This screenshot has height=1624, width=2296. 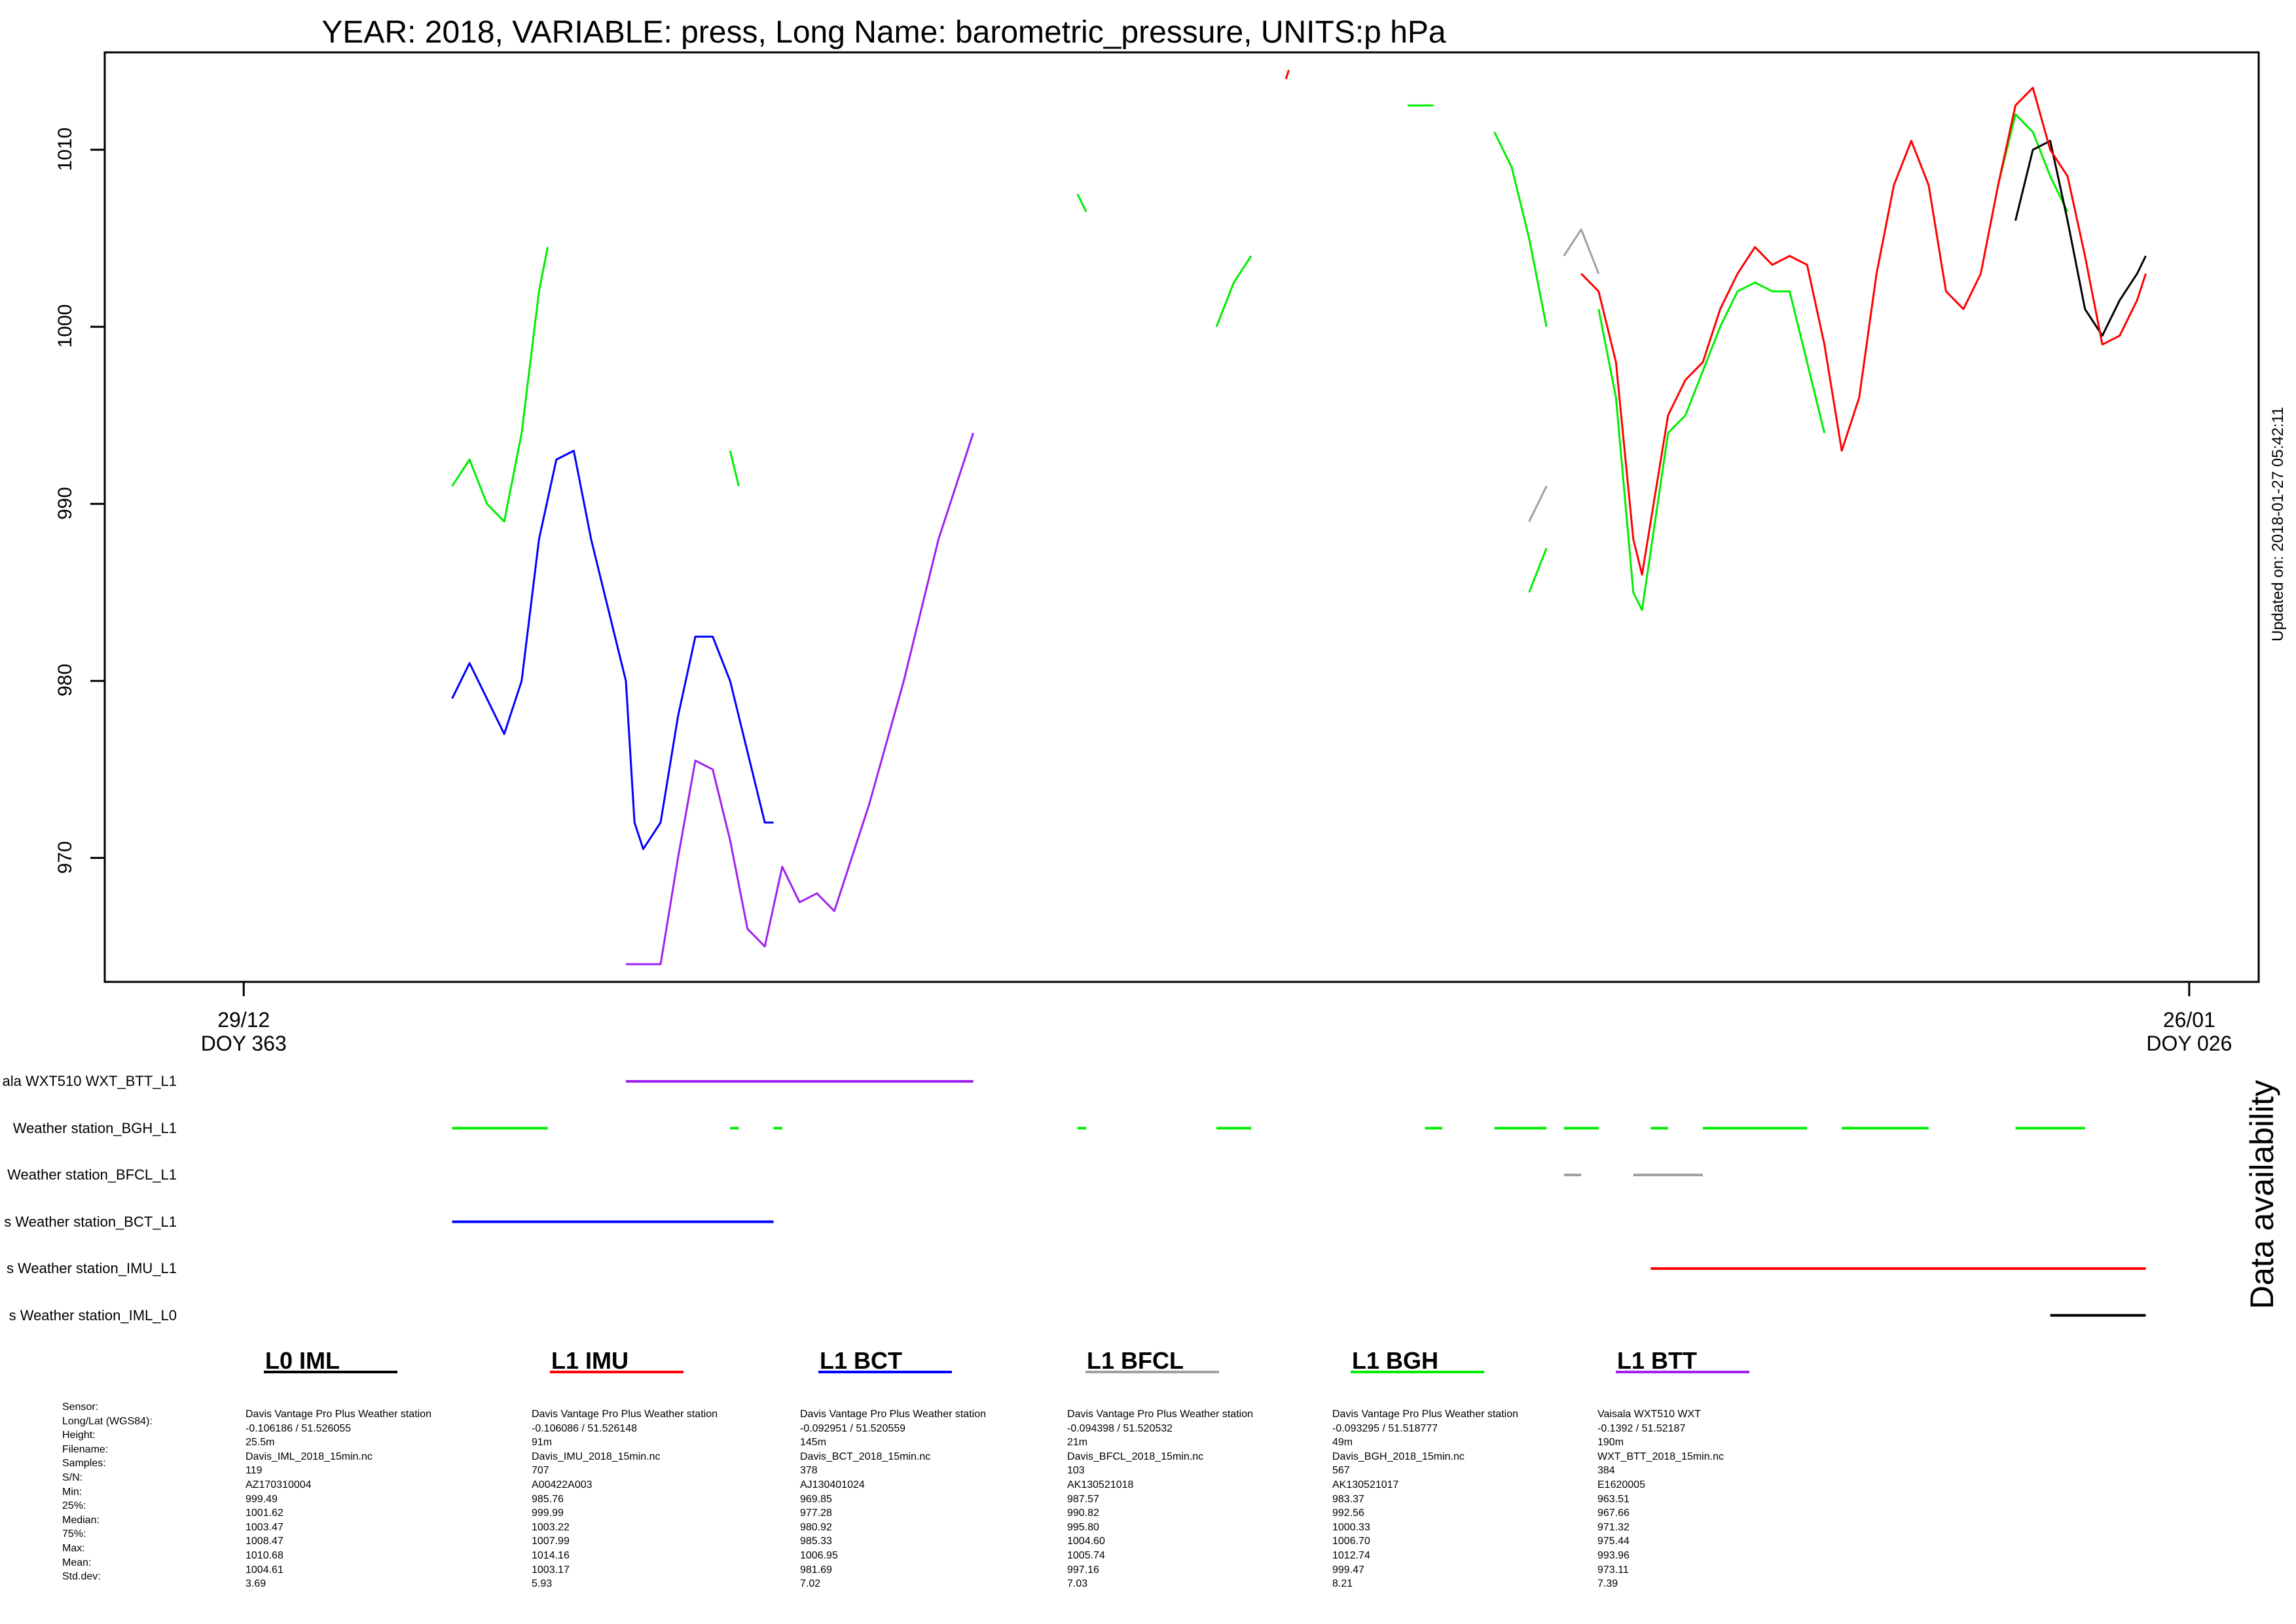 What do you see at coordinates (264, 1570) in the screenshot?
I see `station-info-value: 1004.61` at bounding box center [264, 1570].